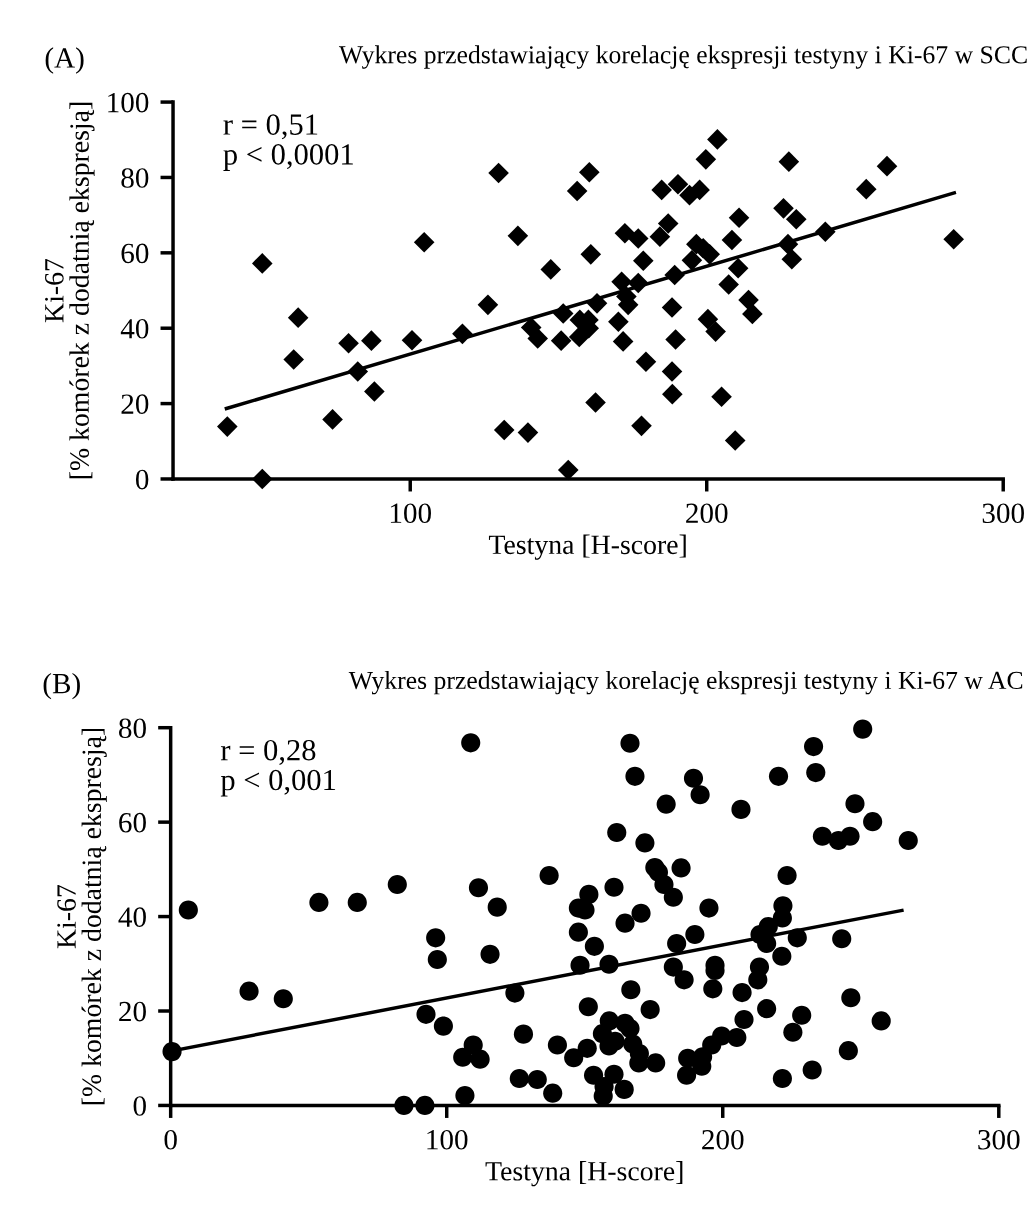  Describe the element at coordinates (278, 768) in the screenshot. I see `annotation: r = 0,28 p < 0,001` at that location.